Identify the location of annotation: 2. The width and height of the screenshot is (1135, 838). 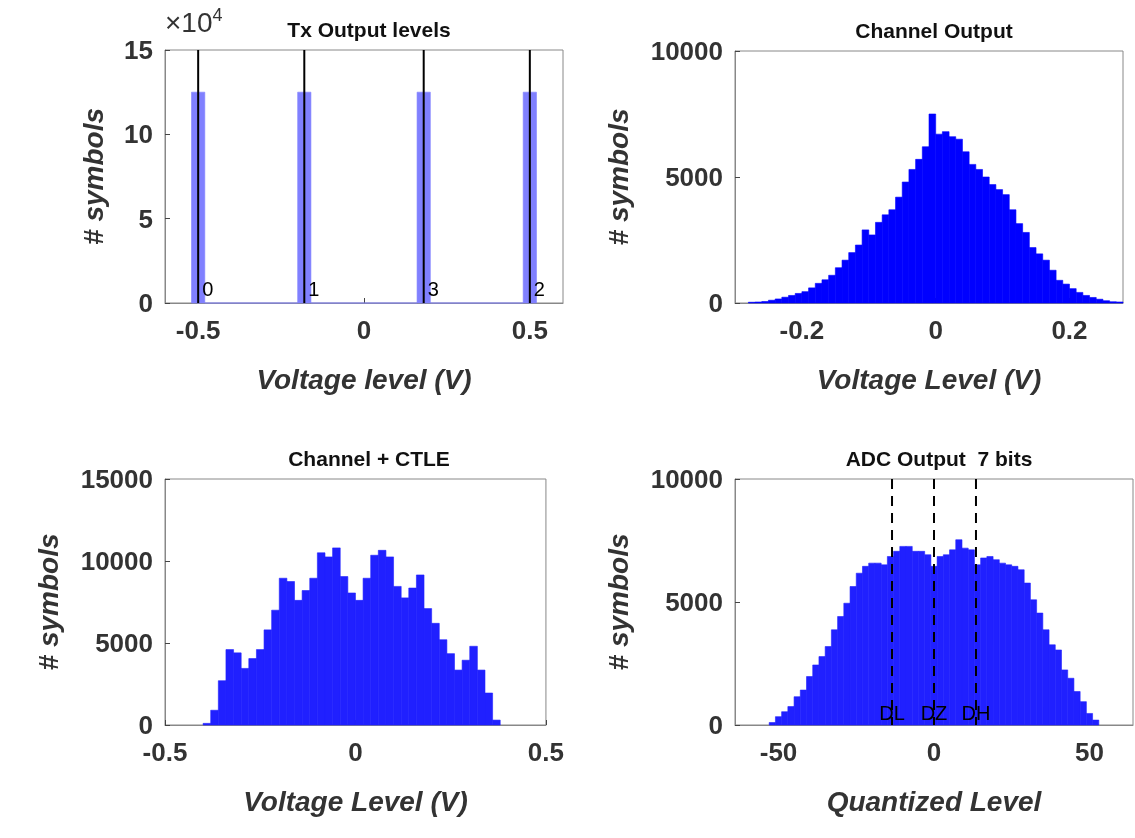
(539, 289).